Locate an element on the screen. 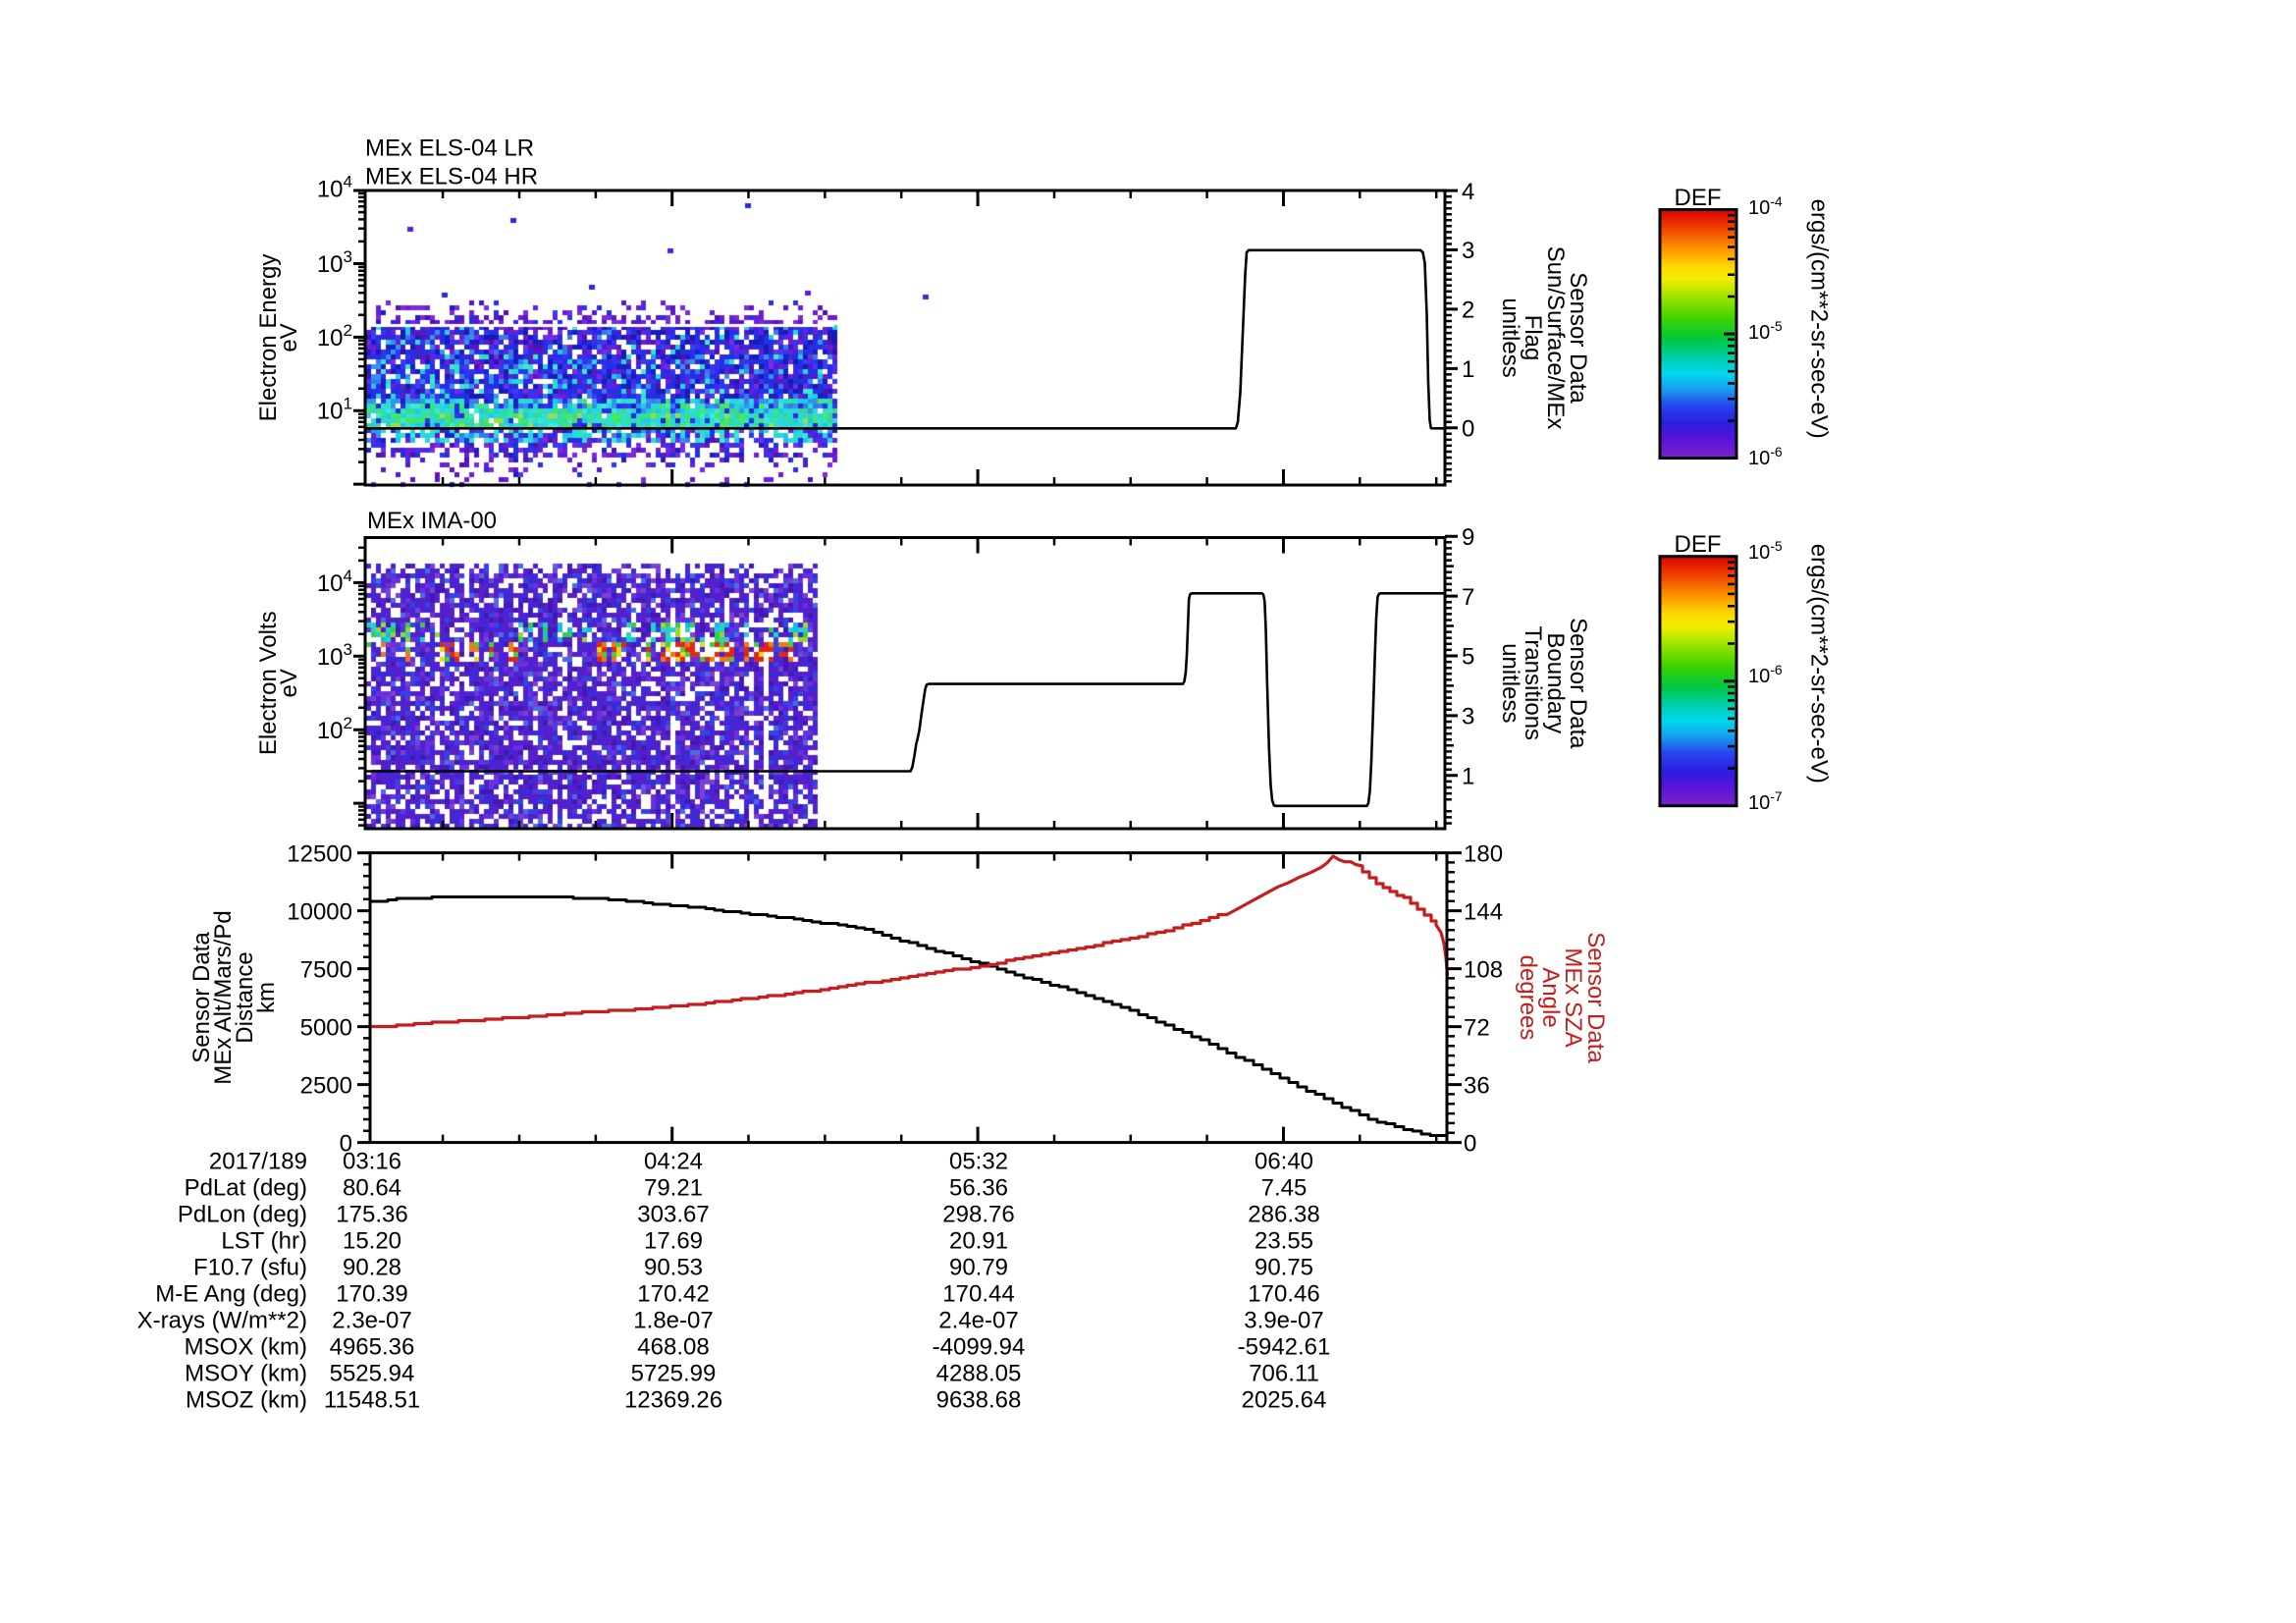 The image size is (2296, 1623). svg-text: 5725.99 is located at coordinates (674, 1374).